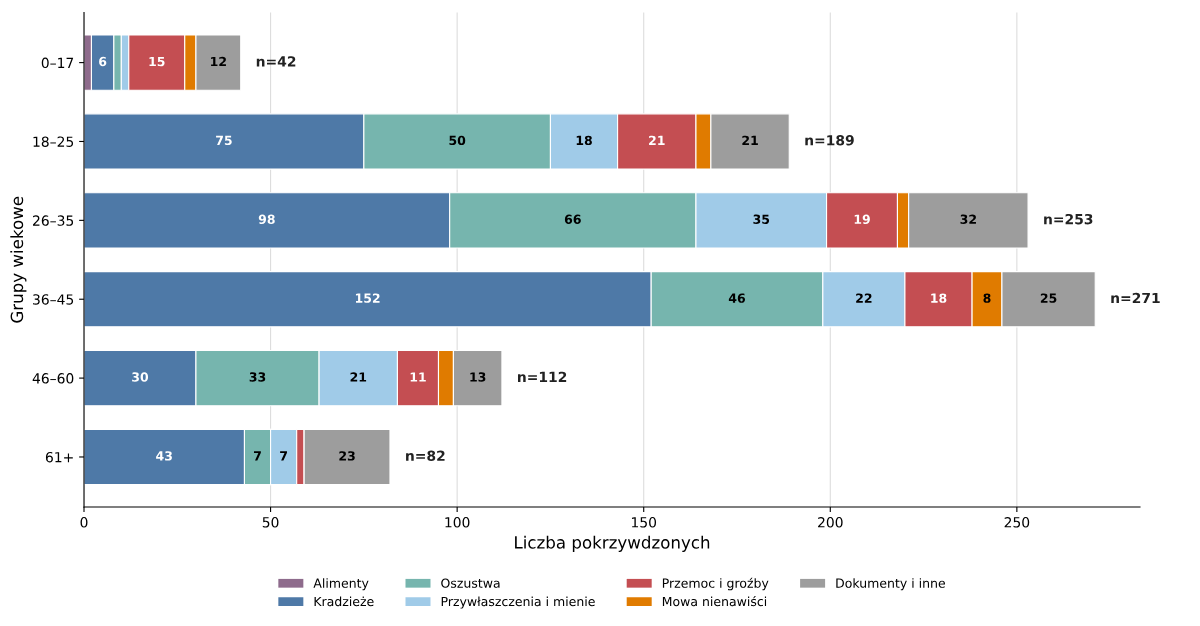 This screenshot has height=626, width=1200. What do you see at coordinates (714, 601) in the screenshot?
I see `legend-label: Mowa nienawiści` at bounding box center [714, 601].